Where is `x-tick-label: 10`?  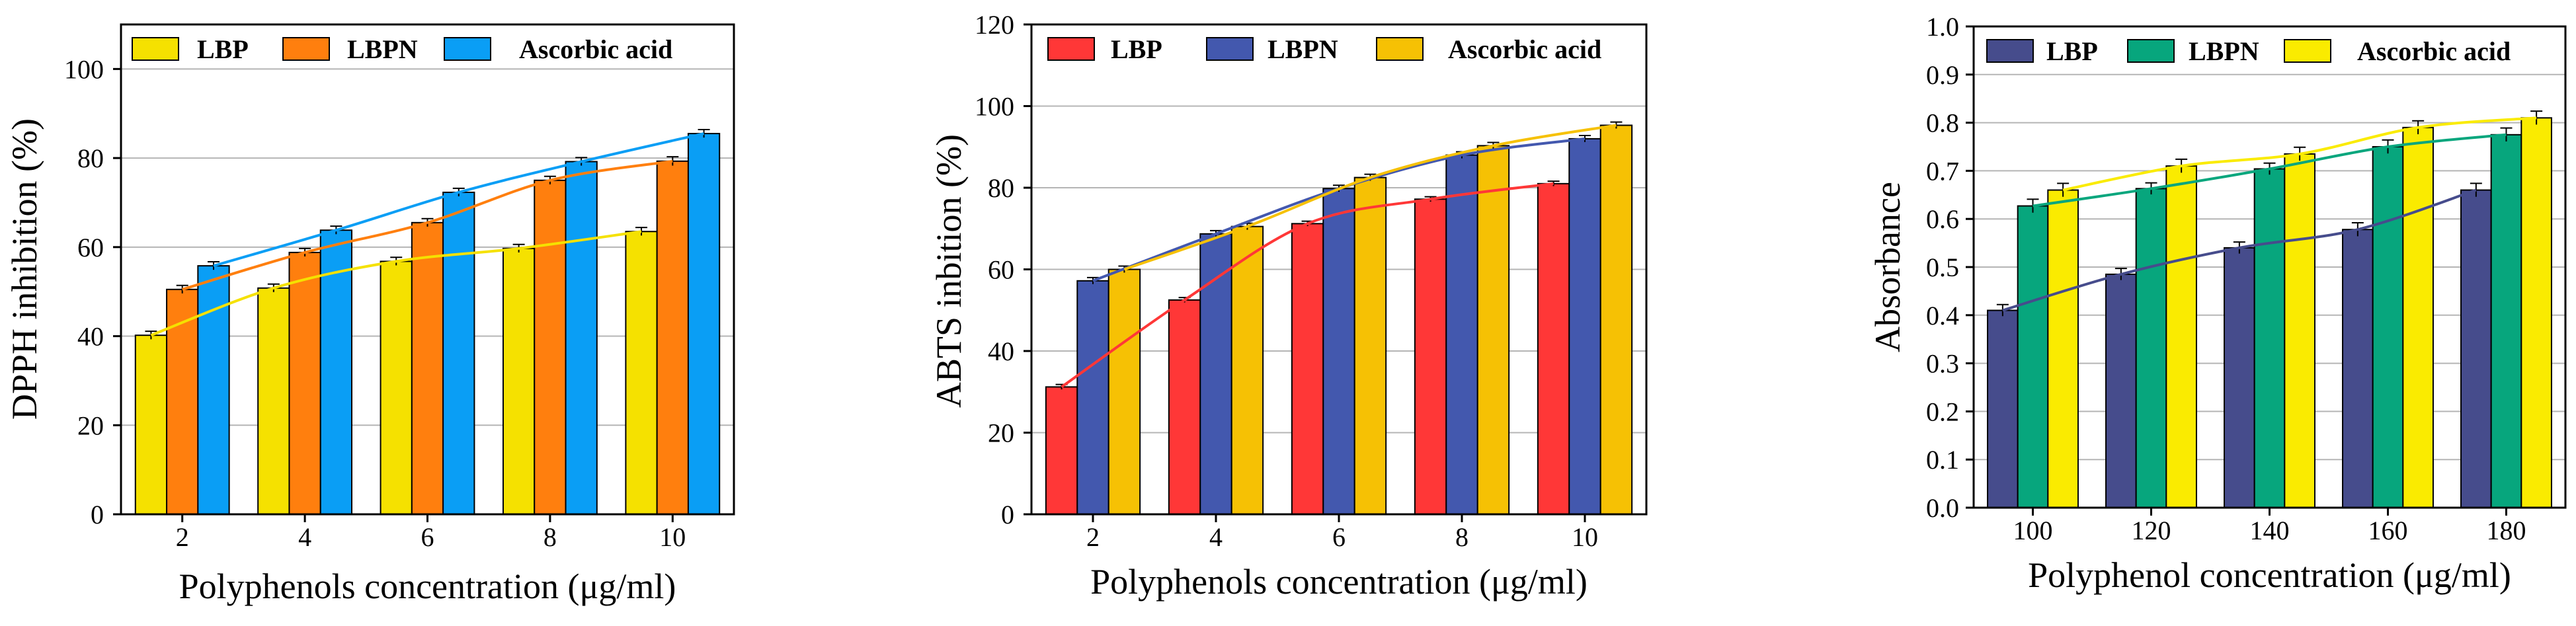
x-tick-label: 10 is located at coordinates (673, 537).